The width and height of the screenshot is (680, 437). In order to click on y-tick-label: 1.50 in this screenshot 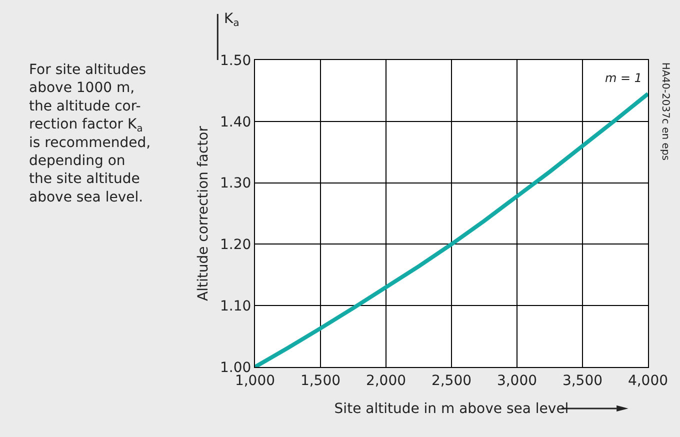, I will do `click(236, 60)`.